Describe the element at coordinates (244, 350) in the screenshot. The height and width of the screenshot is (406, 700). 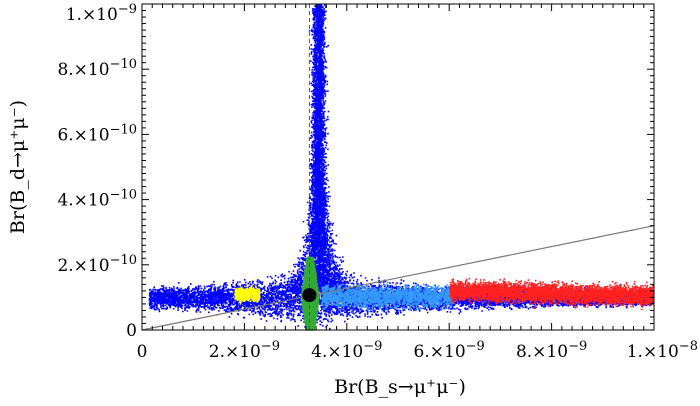
I see `x-tick-label: 2.×10−9` at that location.